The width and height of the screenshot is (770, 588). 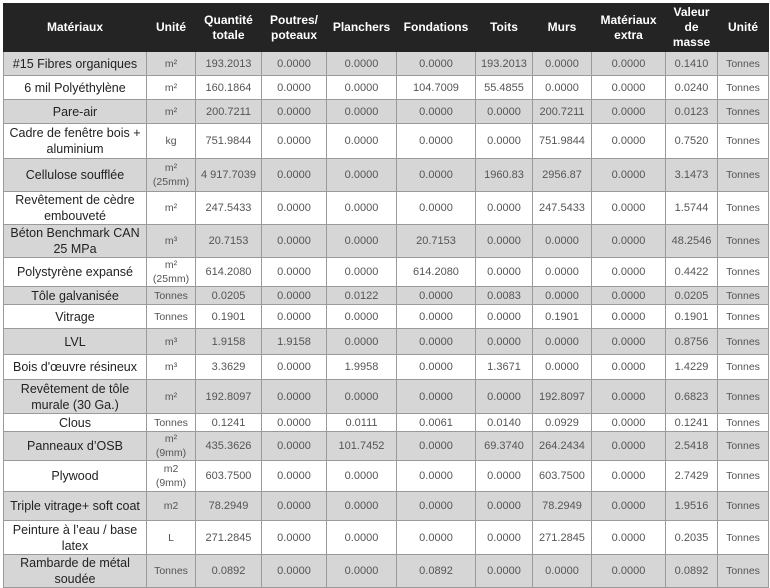 What do you see at coordinates (75, 87) in the screenshot?
I see `cell-material: 6 mil Polyéthylène` at bounding box center [75, 87].